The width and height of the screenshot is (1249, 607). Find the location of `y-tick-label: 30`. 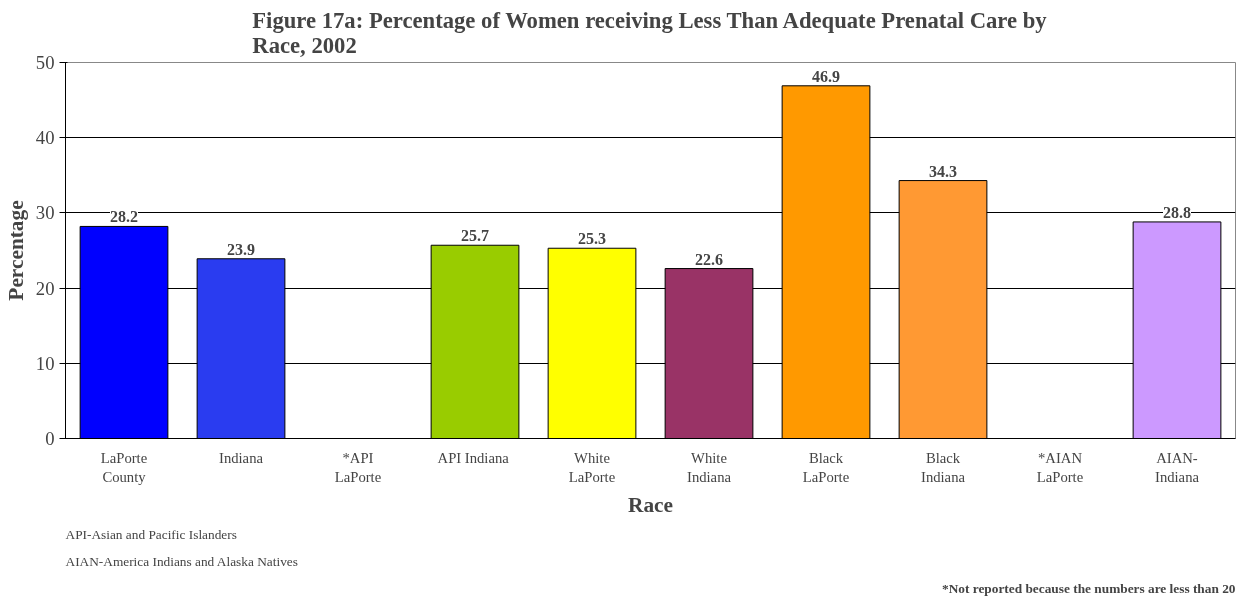

y-tick-label: 30 is located at coordinates (45, 213).